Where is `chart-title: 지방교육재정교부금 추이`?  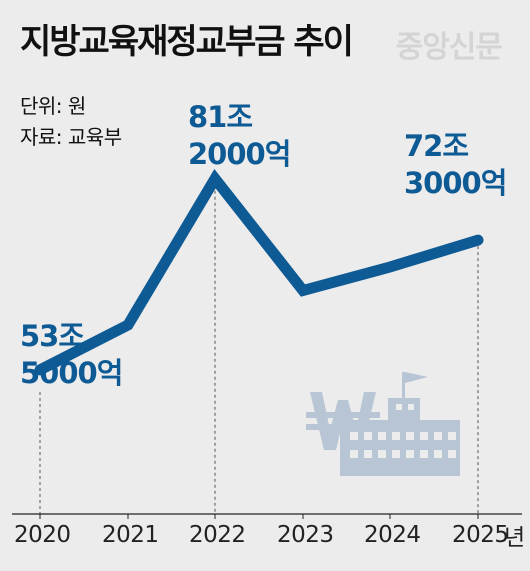
chart-title: 지방교육재정교부금 추이 is located at coordinates (187, 42).